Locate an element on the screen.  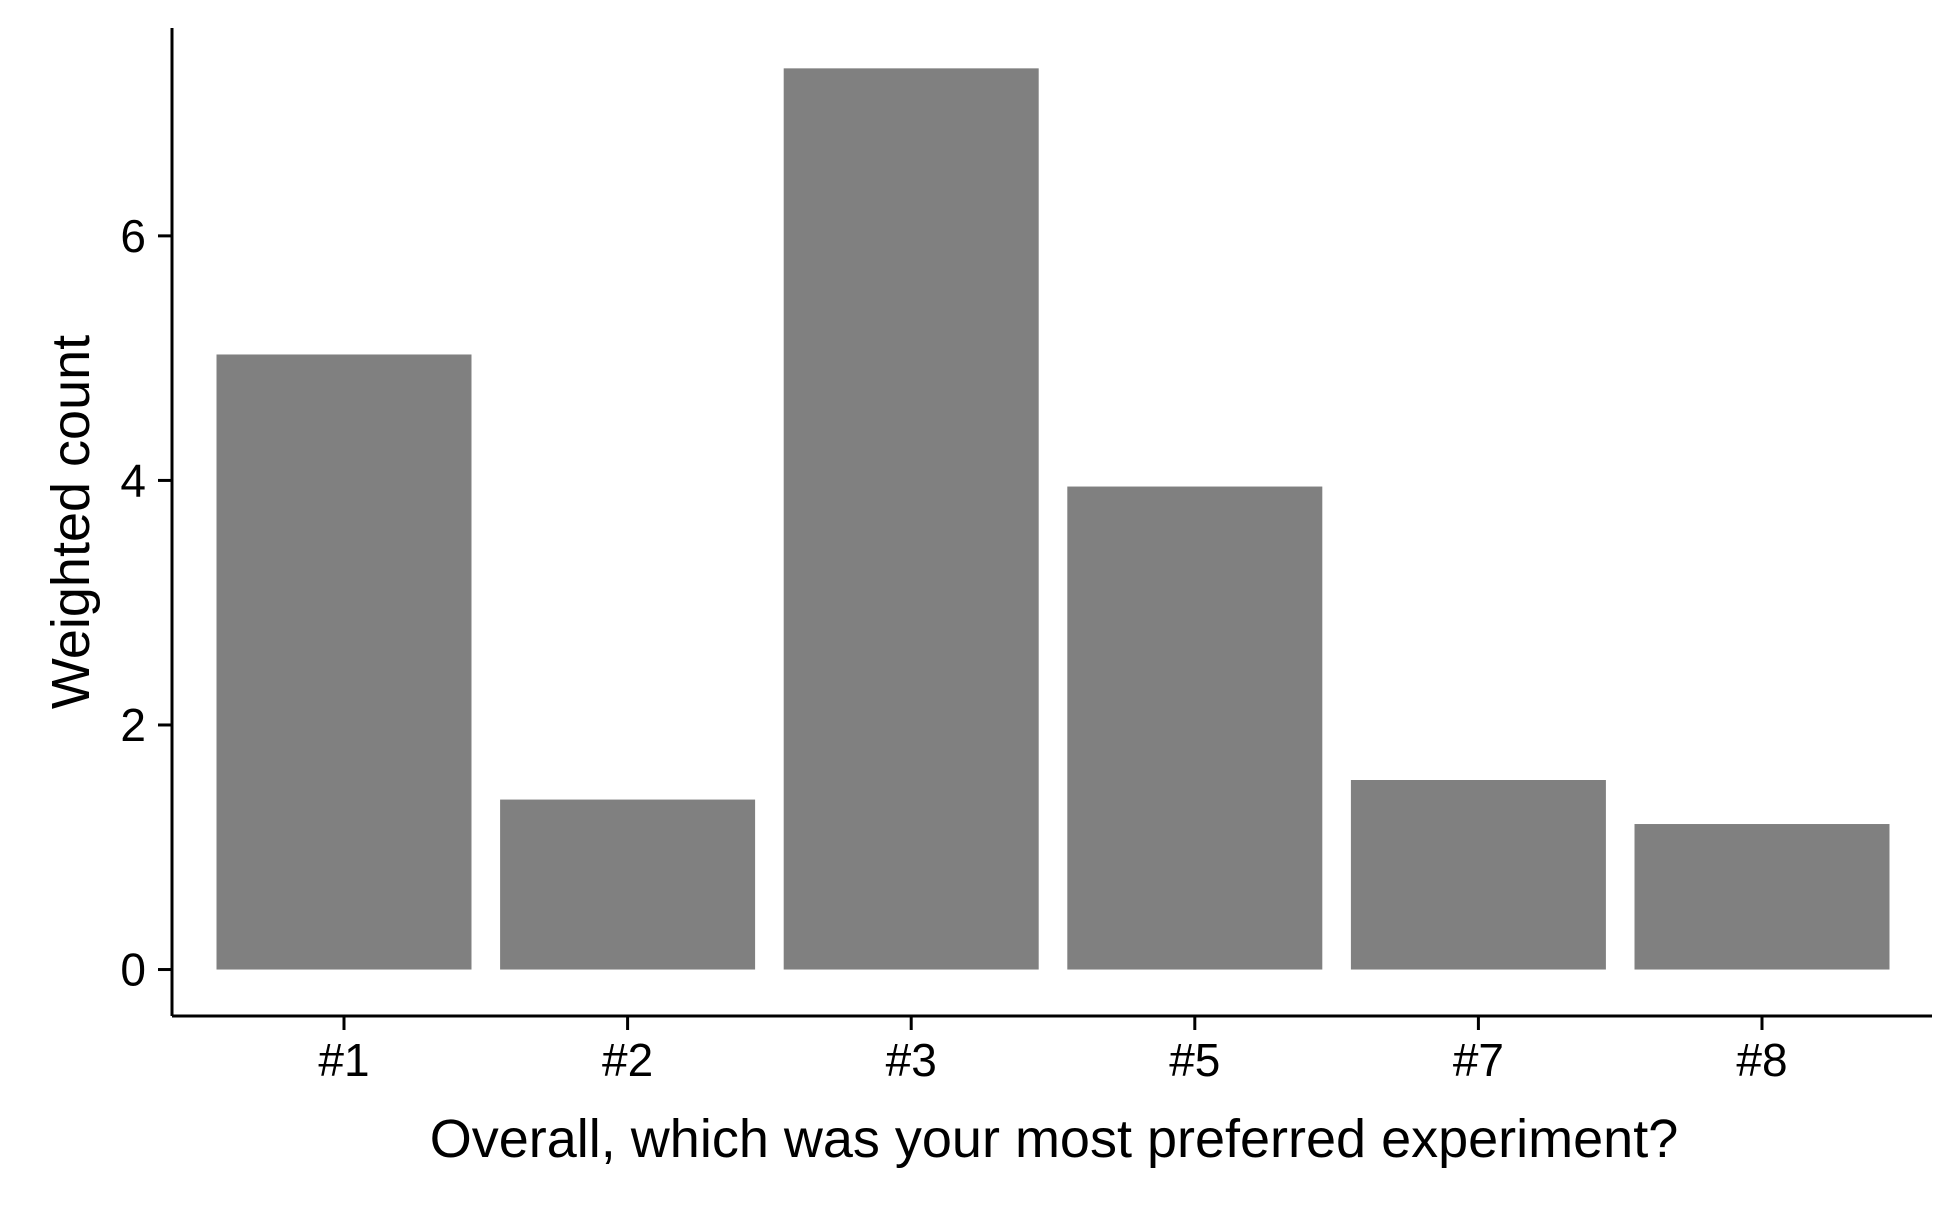
bar-n8 is located at coordinates (1762, 897).